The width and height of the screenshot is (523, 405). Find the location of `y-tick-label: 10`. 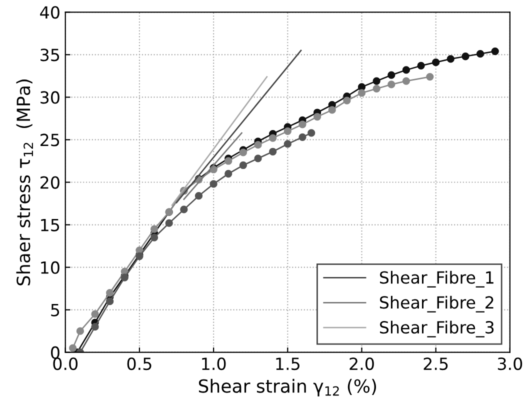

y-tick-label: 10 is located at coordinates (50, 267).